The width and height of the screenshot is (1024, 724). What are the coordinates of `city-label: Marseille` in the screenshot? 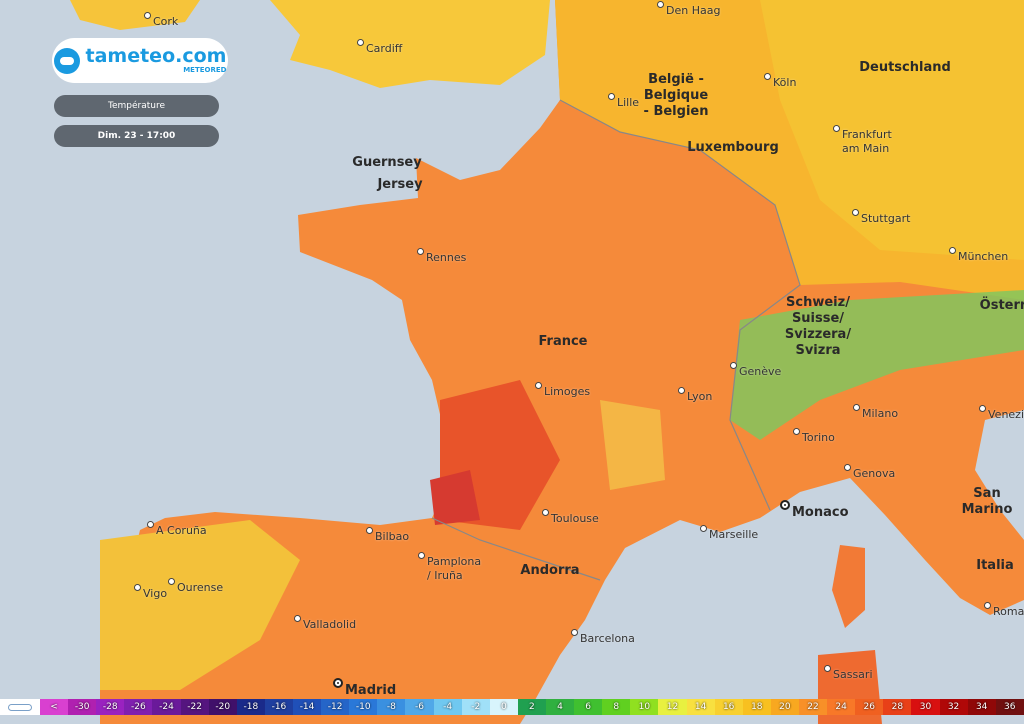 It's located at (734, 534).